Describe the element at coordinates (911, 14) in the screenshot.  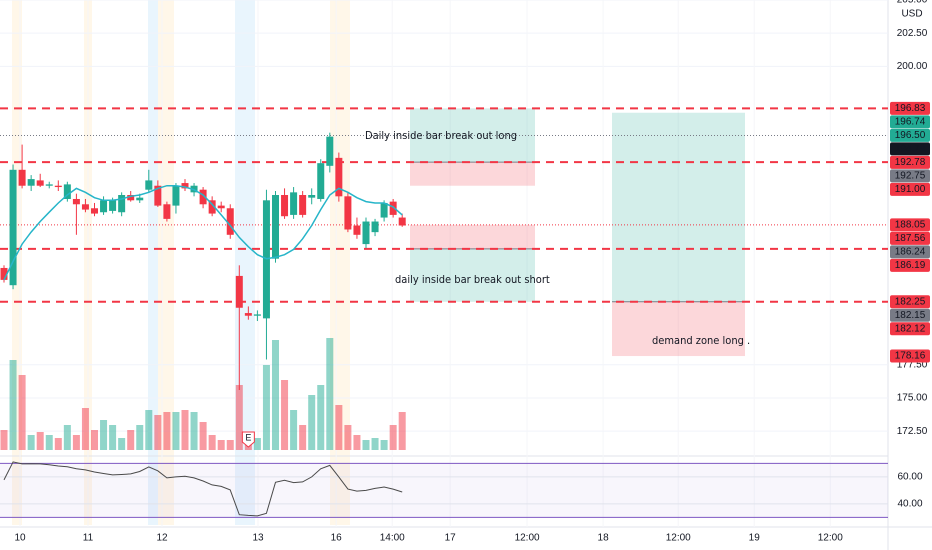
I see `currency: USD` at that location.